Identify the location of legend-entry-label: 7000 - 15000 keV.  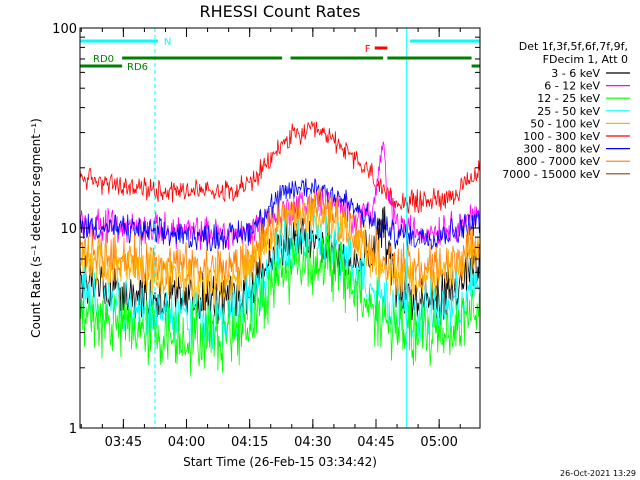
(551, 174).